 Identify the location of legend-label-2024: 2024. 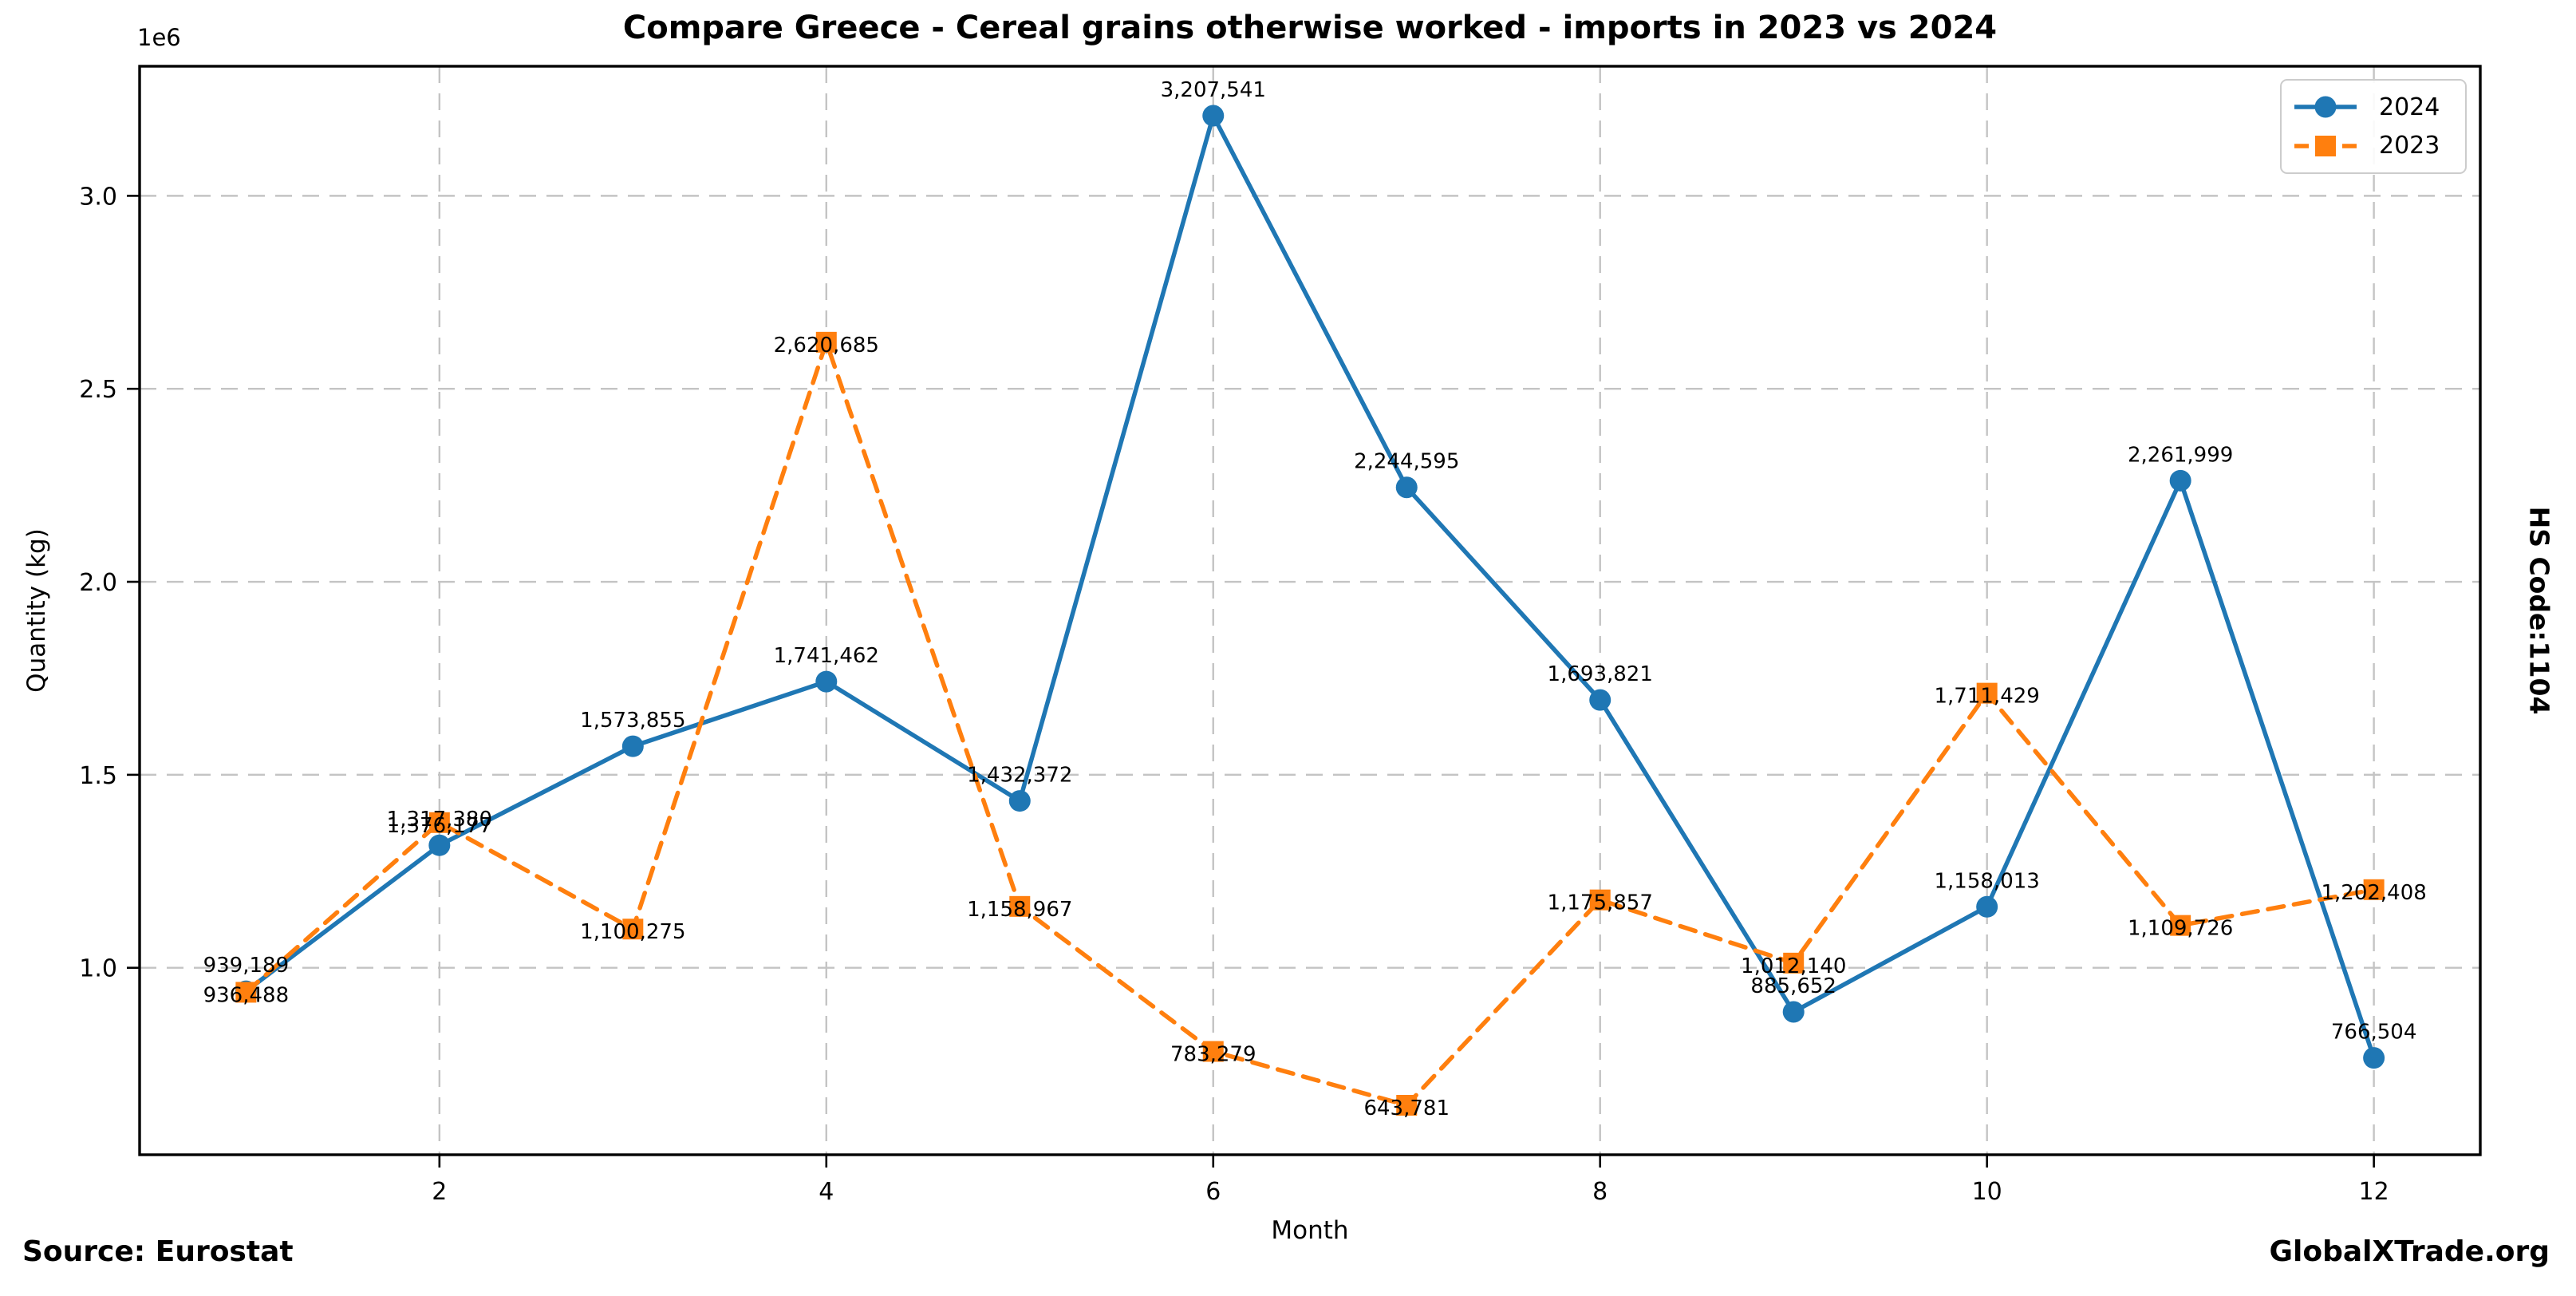
(2409, 107).